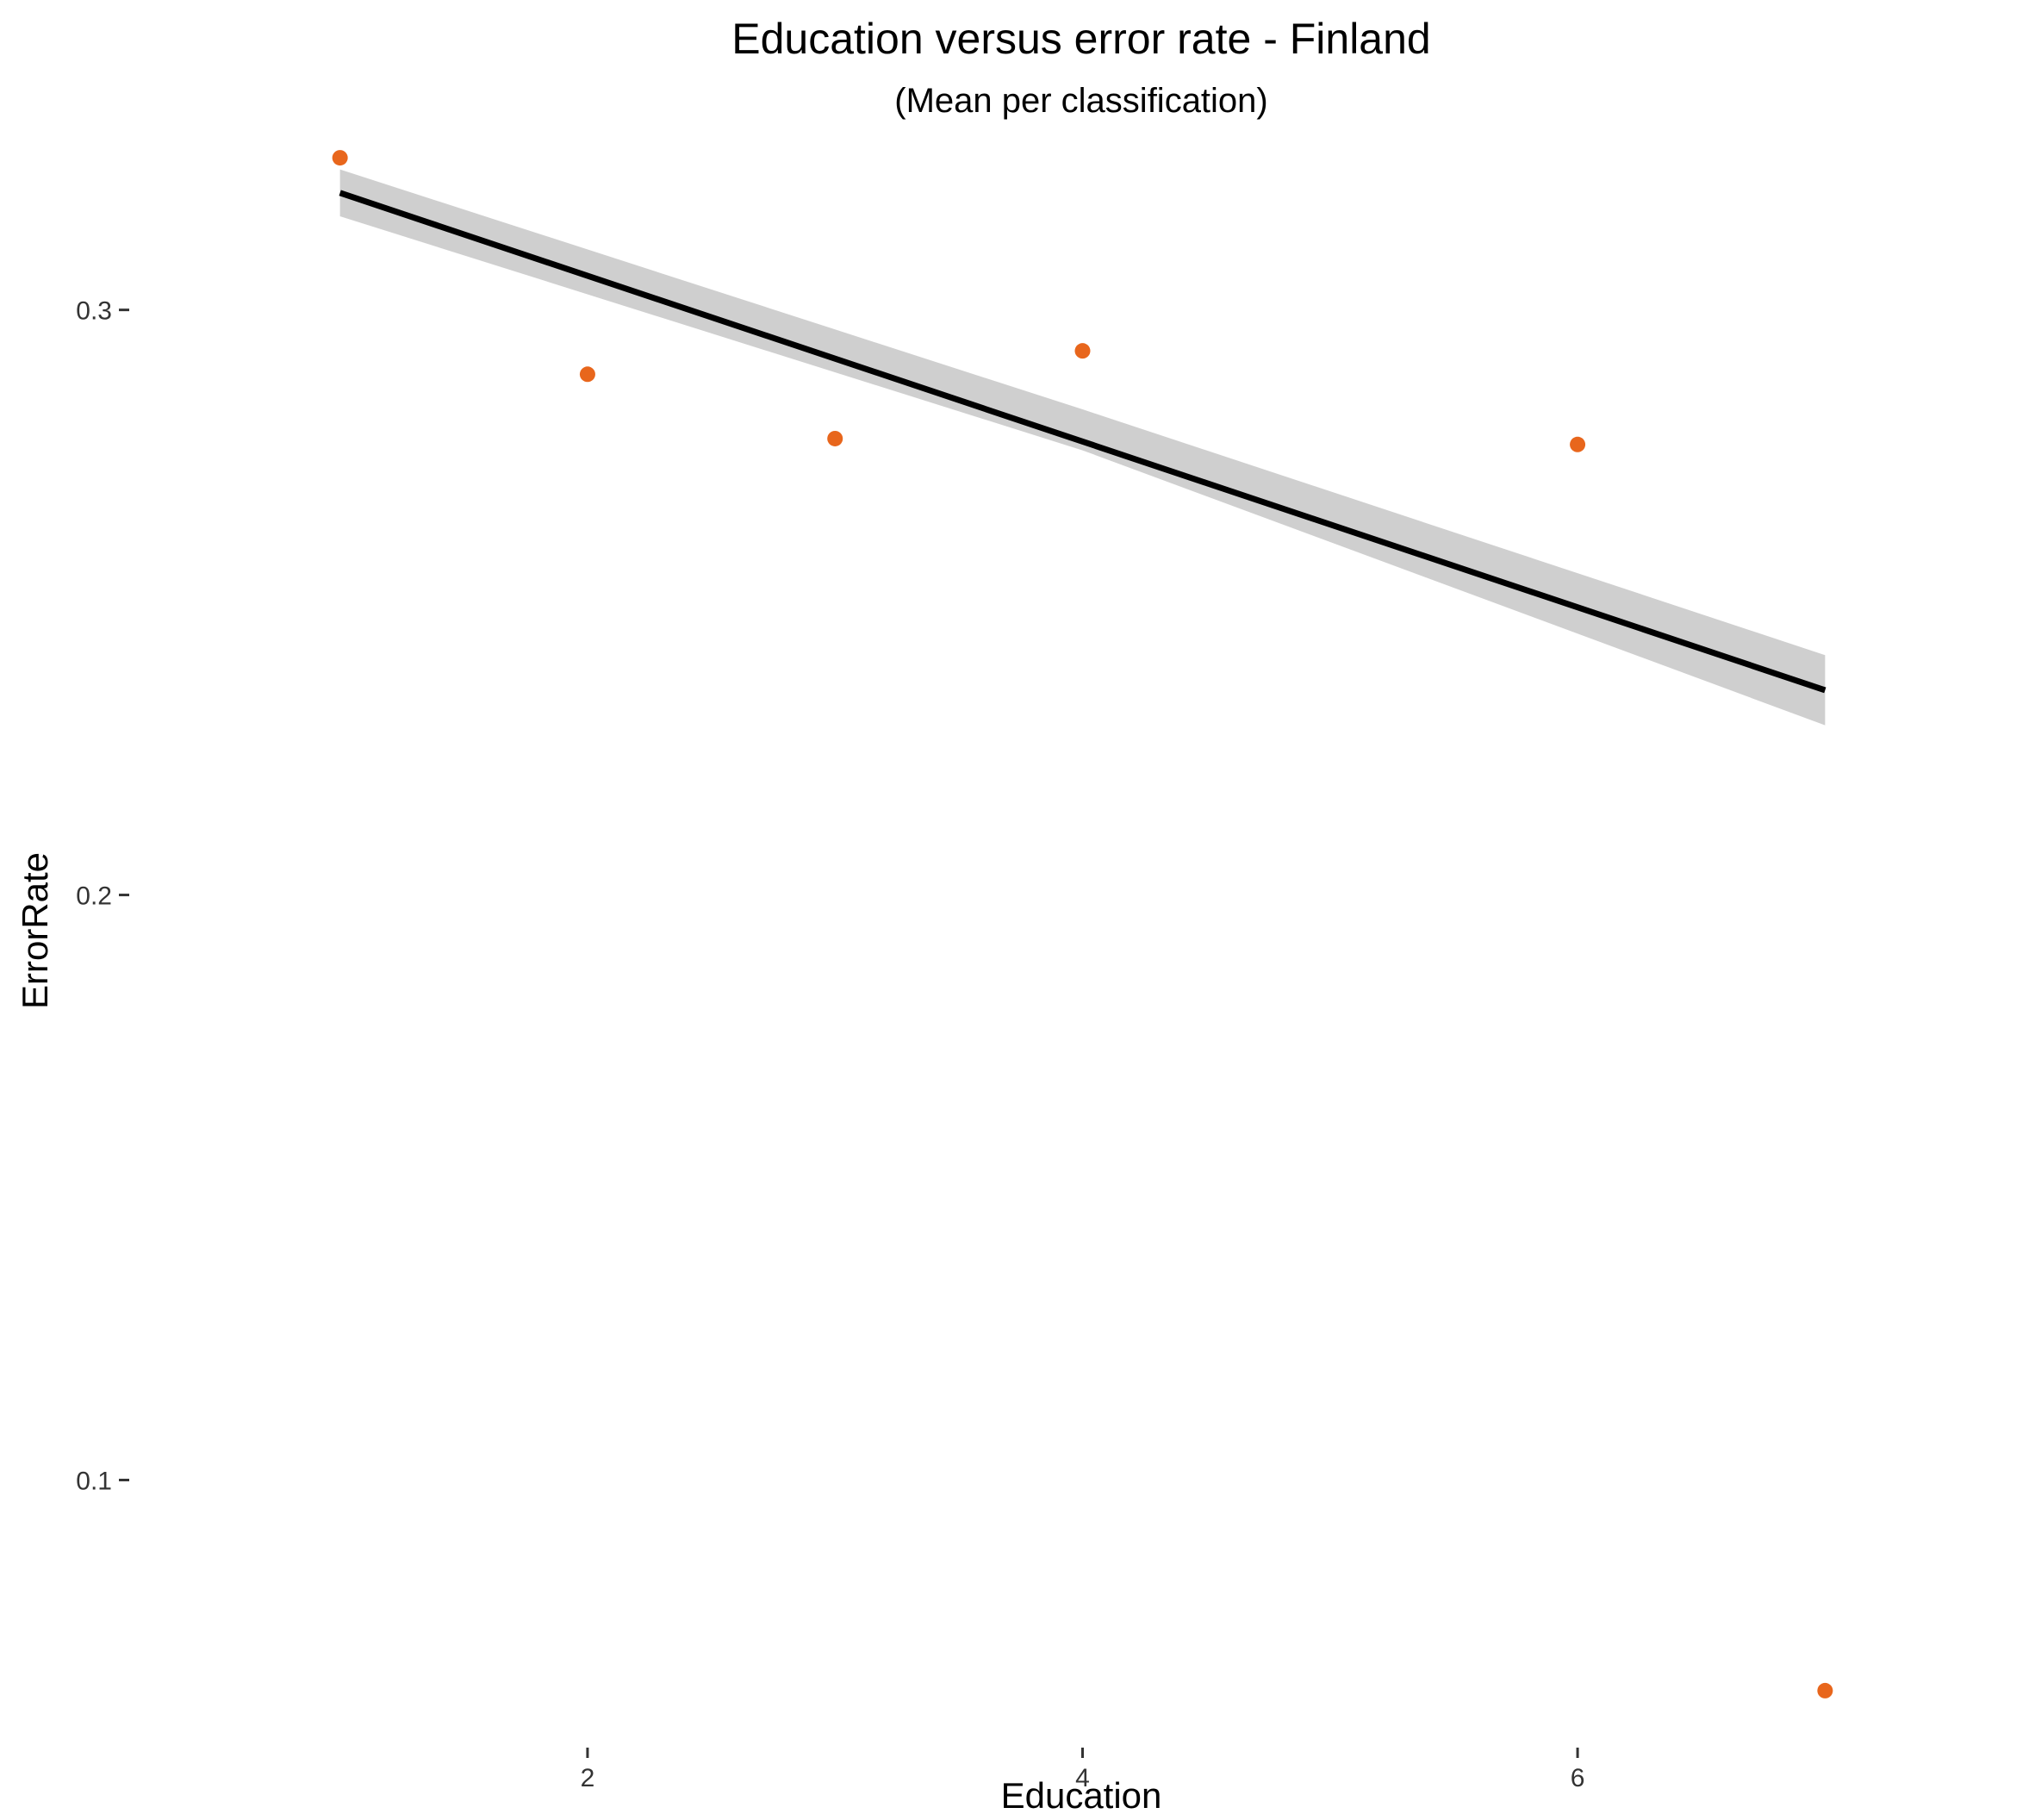 The width and height of the screenshot is (2035, 1820). What do you see at coordinates (94, 1481) in the screenshot?
I see `y-tick-label: 0.1` at bounding box center [94, 1481].